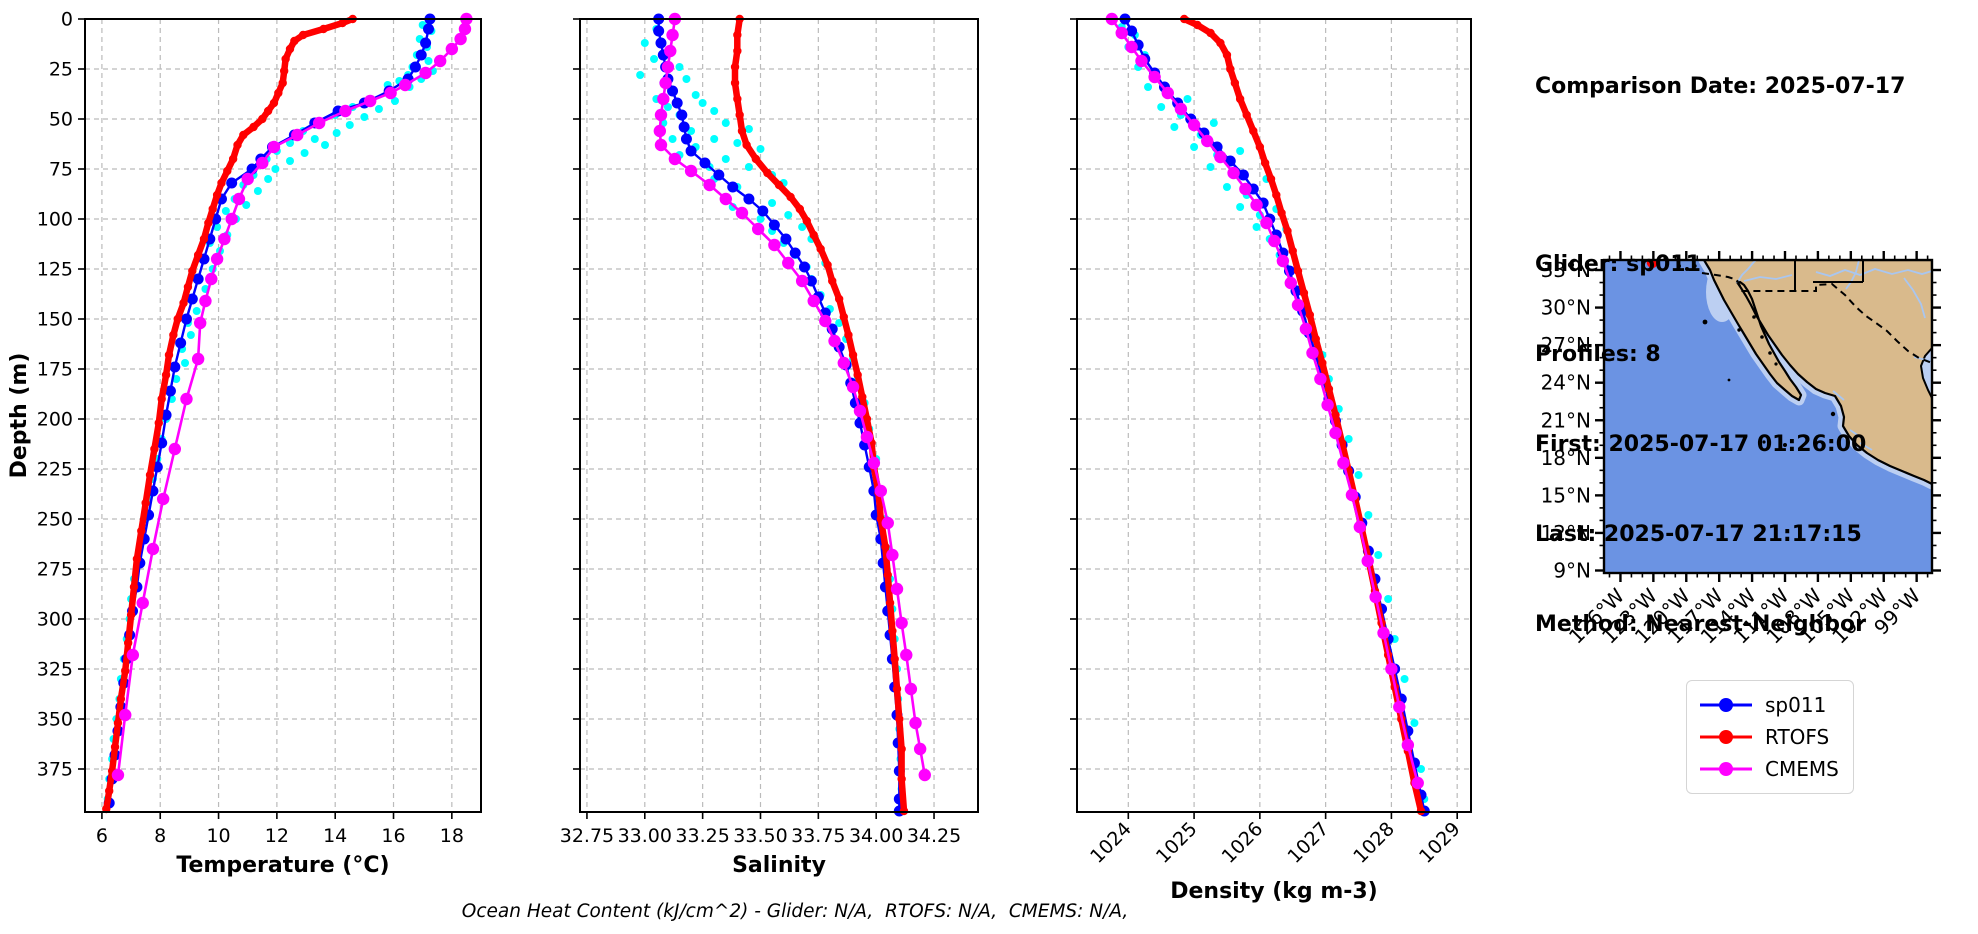 This screenshot has width=1978, height=934. What do you see at coordinates (1374, 843) in the screenshot?
I see `x-tick-label: 1028` at bounding box center [1374, 843].